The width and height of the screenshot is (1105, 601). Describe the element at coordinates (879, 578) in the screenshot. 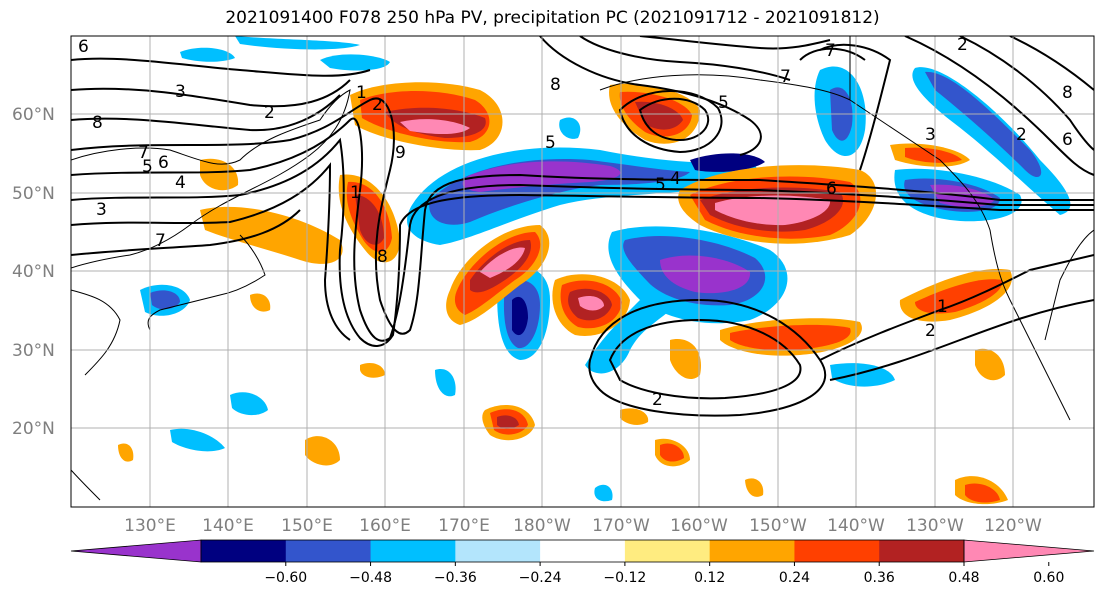

I see `colorbar-tick-label: 0.36` at that location.